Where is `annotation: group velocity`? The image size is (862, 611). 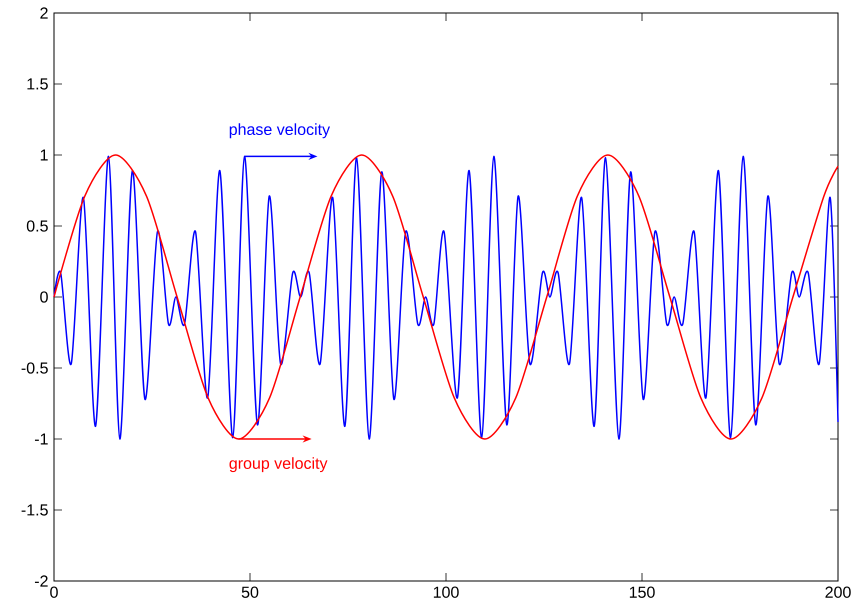 annotation: group velocity is located at coordinates (279, 464).